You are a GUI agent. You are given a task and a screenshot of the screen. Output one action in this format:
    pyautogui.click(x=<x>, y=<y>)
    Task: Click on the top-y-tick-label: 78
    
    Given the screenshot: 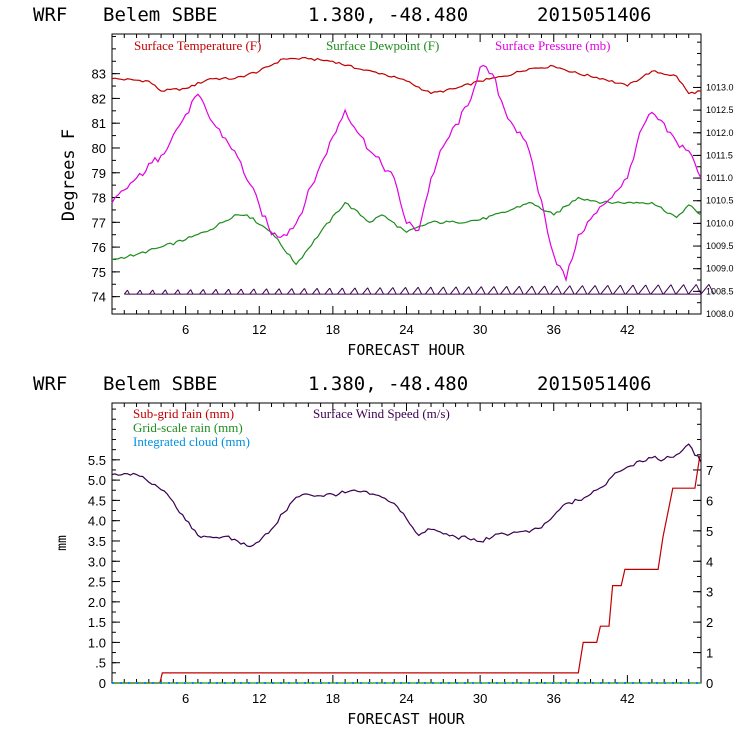 What is the action you would take?
    pyautogui.click(x=99, y=198)
    